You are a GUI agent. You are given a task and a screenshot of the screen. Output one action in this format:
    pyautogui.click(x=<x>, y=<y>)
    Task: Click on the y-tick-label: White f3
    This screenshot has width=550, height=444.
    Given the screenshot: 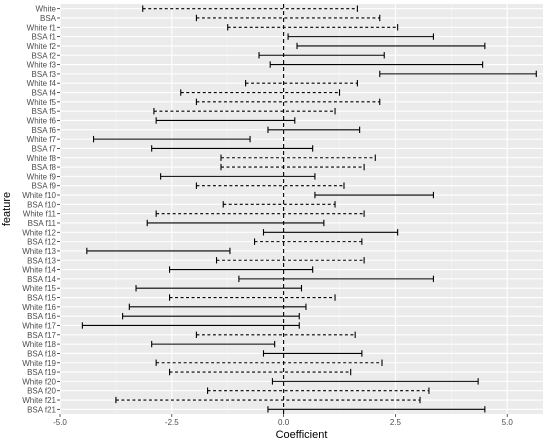 What is the action you would take?
    pyautogui.click(x=42, y=65)
    